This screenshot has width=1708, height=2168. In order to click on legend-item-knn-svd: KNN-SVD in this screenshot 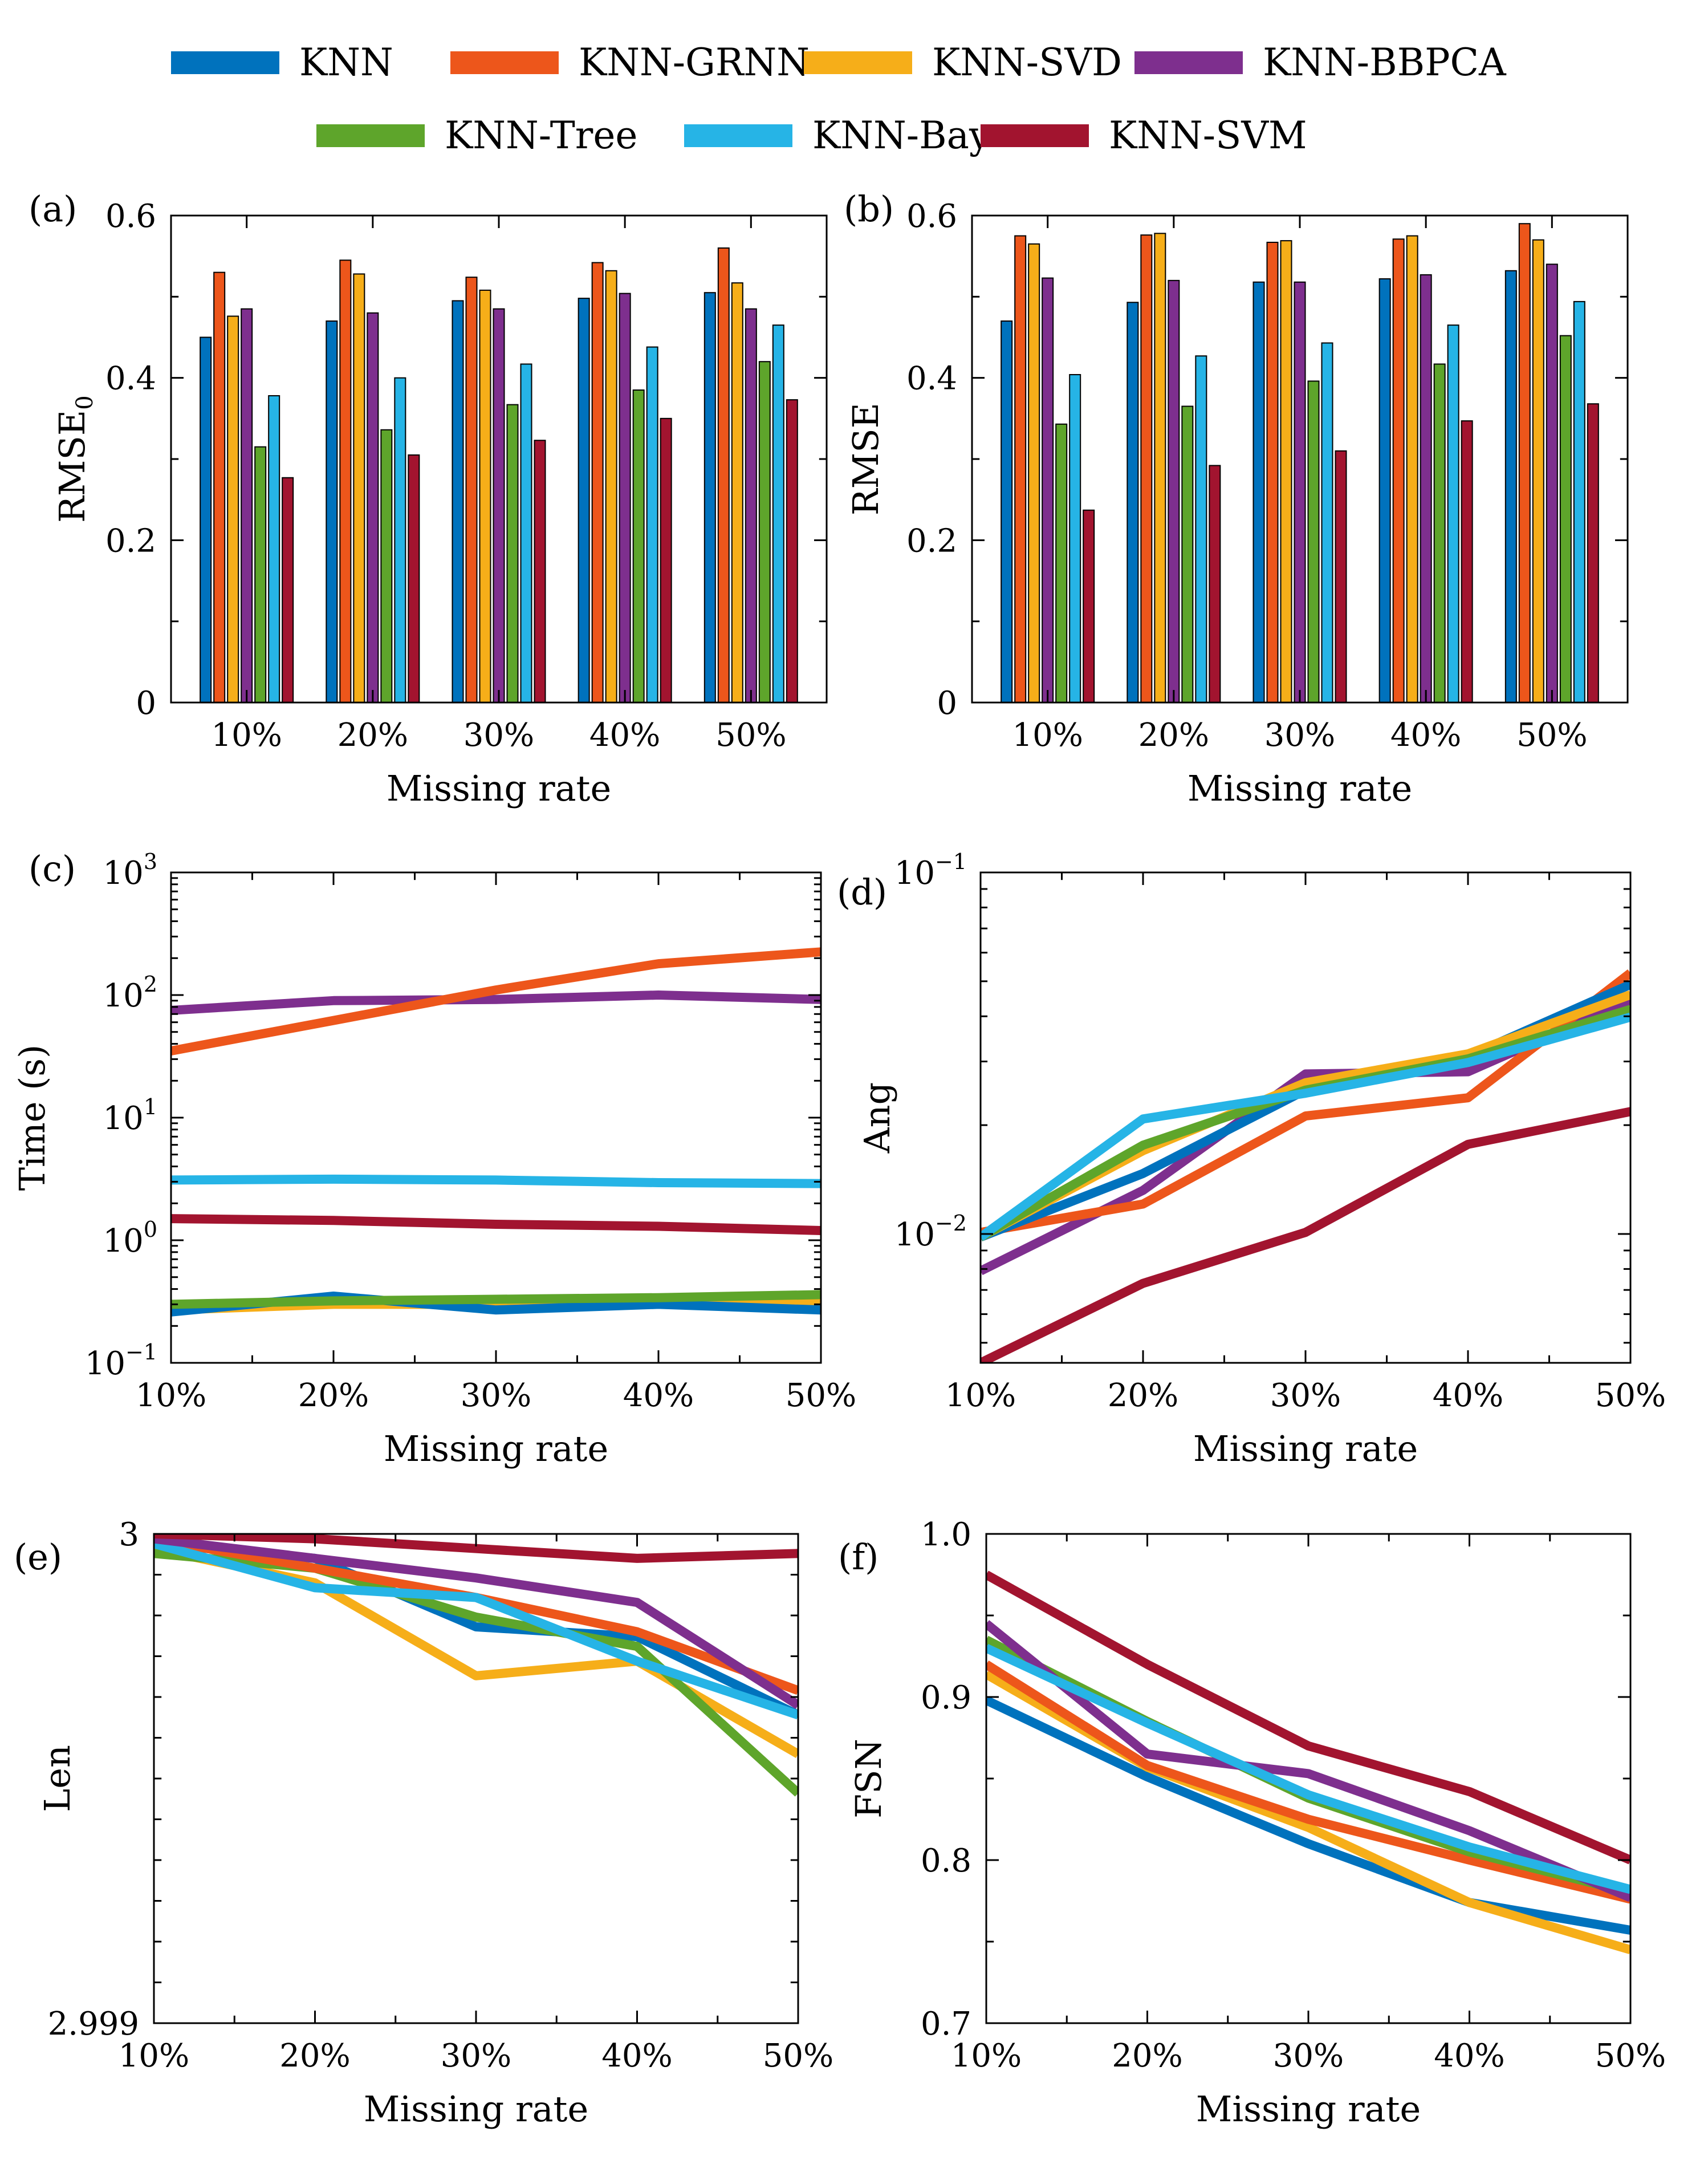, I will do `click(963, 62)`.